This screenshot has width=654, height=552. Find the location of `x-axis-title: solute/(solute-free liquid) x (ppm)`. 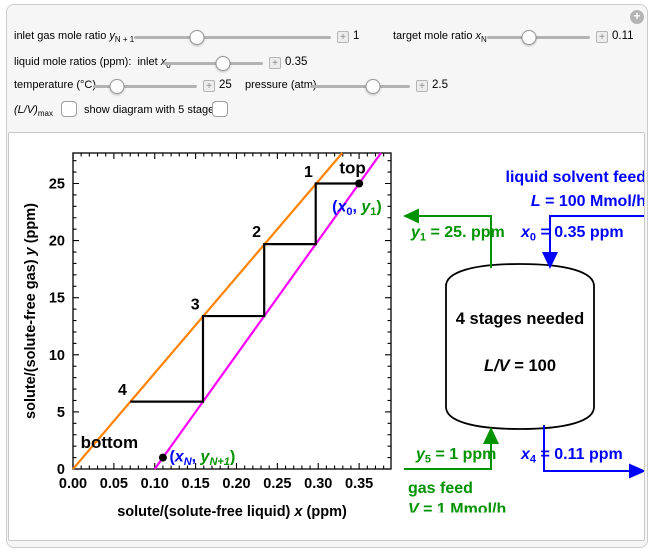

x-axis-title: solute/(solute-free liquid) x (ppm) is located at coordinates (232, 512).